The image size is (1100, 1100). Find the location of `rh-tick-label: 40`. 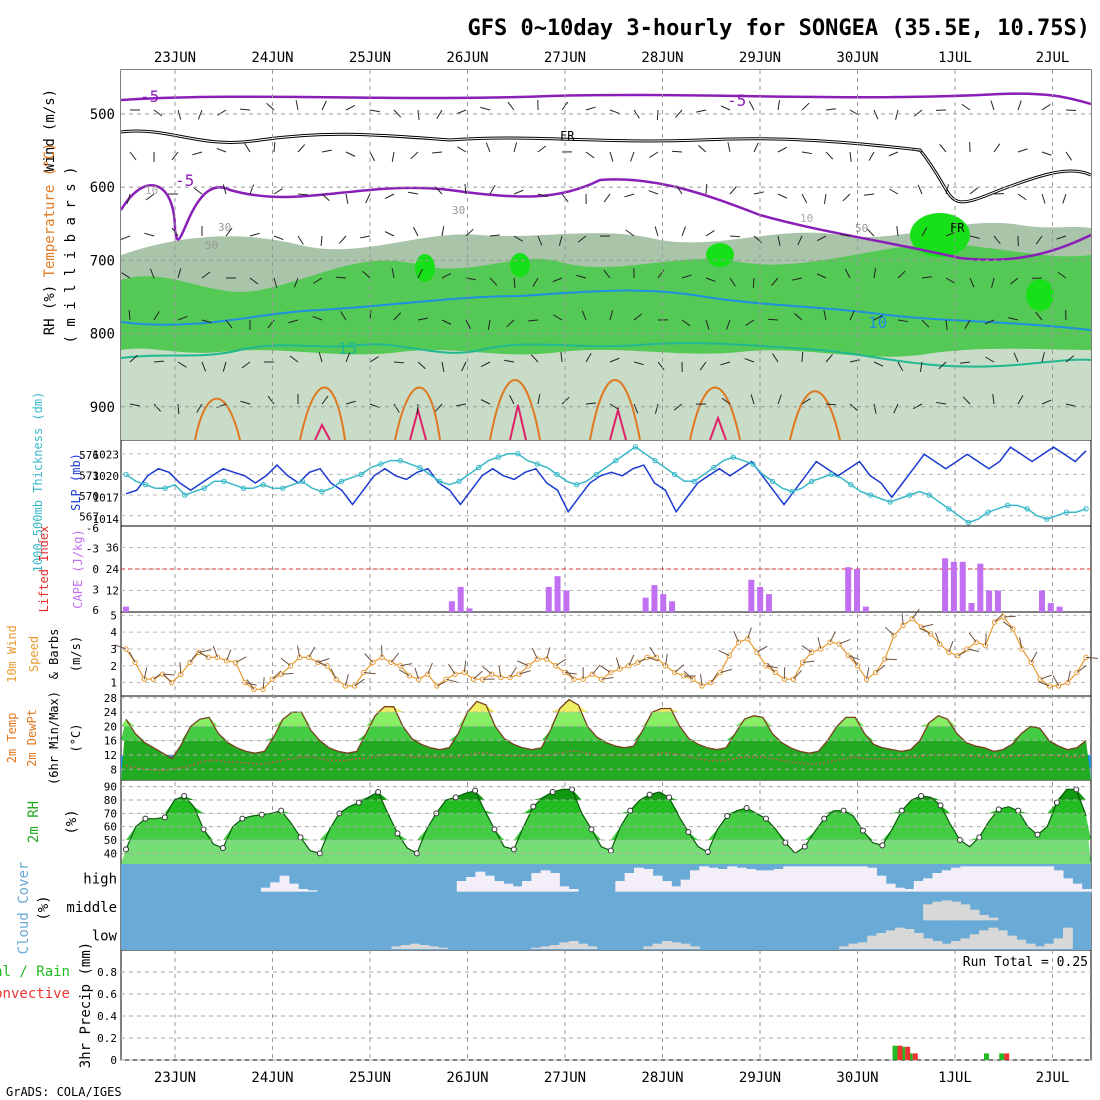

rh-tick-label: 40 is located at coordinates (110, 853).